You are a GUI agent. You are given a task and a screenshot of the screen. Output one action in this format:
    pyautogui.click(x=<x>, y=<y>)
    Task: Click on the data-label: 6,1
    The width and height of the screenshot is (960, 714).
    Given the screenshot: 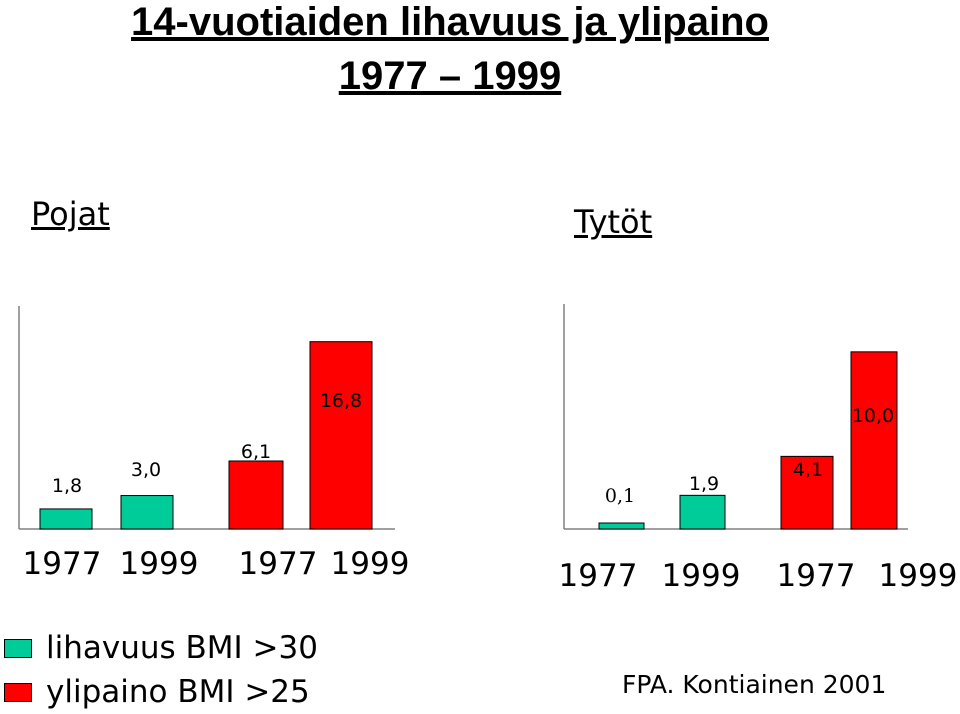 What is the action you would take?
    pyautogui.click(x=256, y=452)
    